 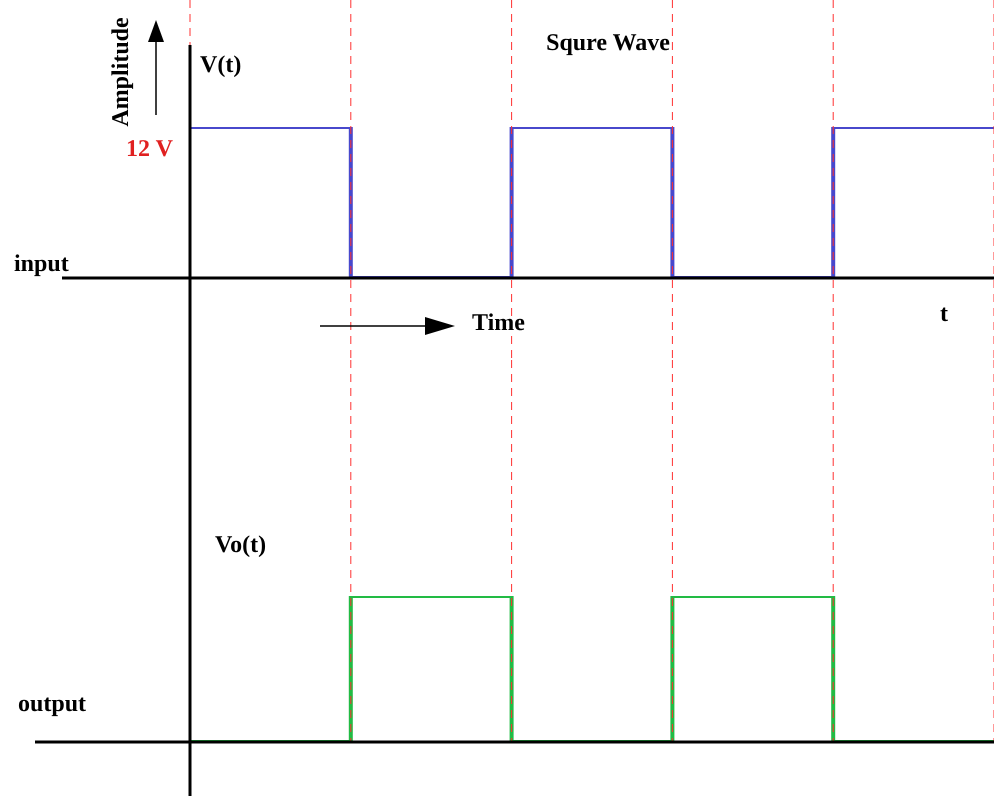 I want to click on x-axis-title: Time, so click(x=499, y=323).